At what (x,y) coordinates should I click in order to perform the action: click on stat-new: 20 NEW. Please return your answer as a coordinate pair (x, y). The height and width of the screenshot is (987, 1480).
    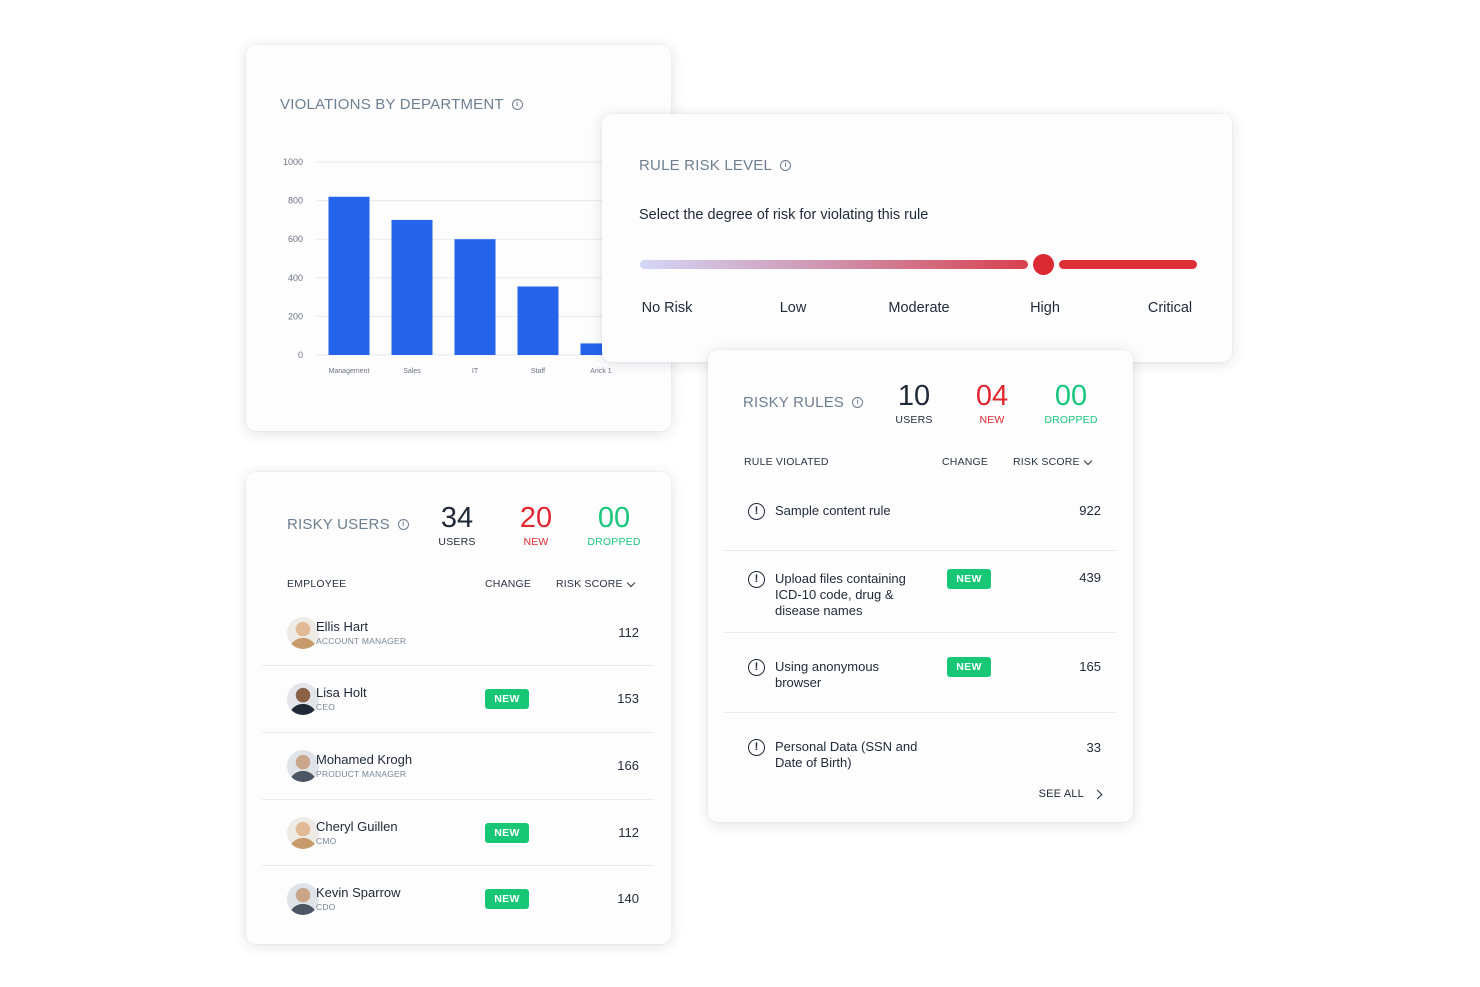
    Looking at the image, I should click on (536, 525).